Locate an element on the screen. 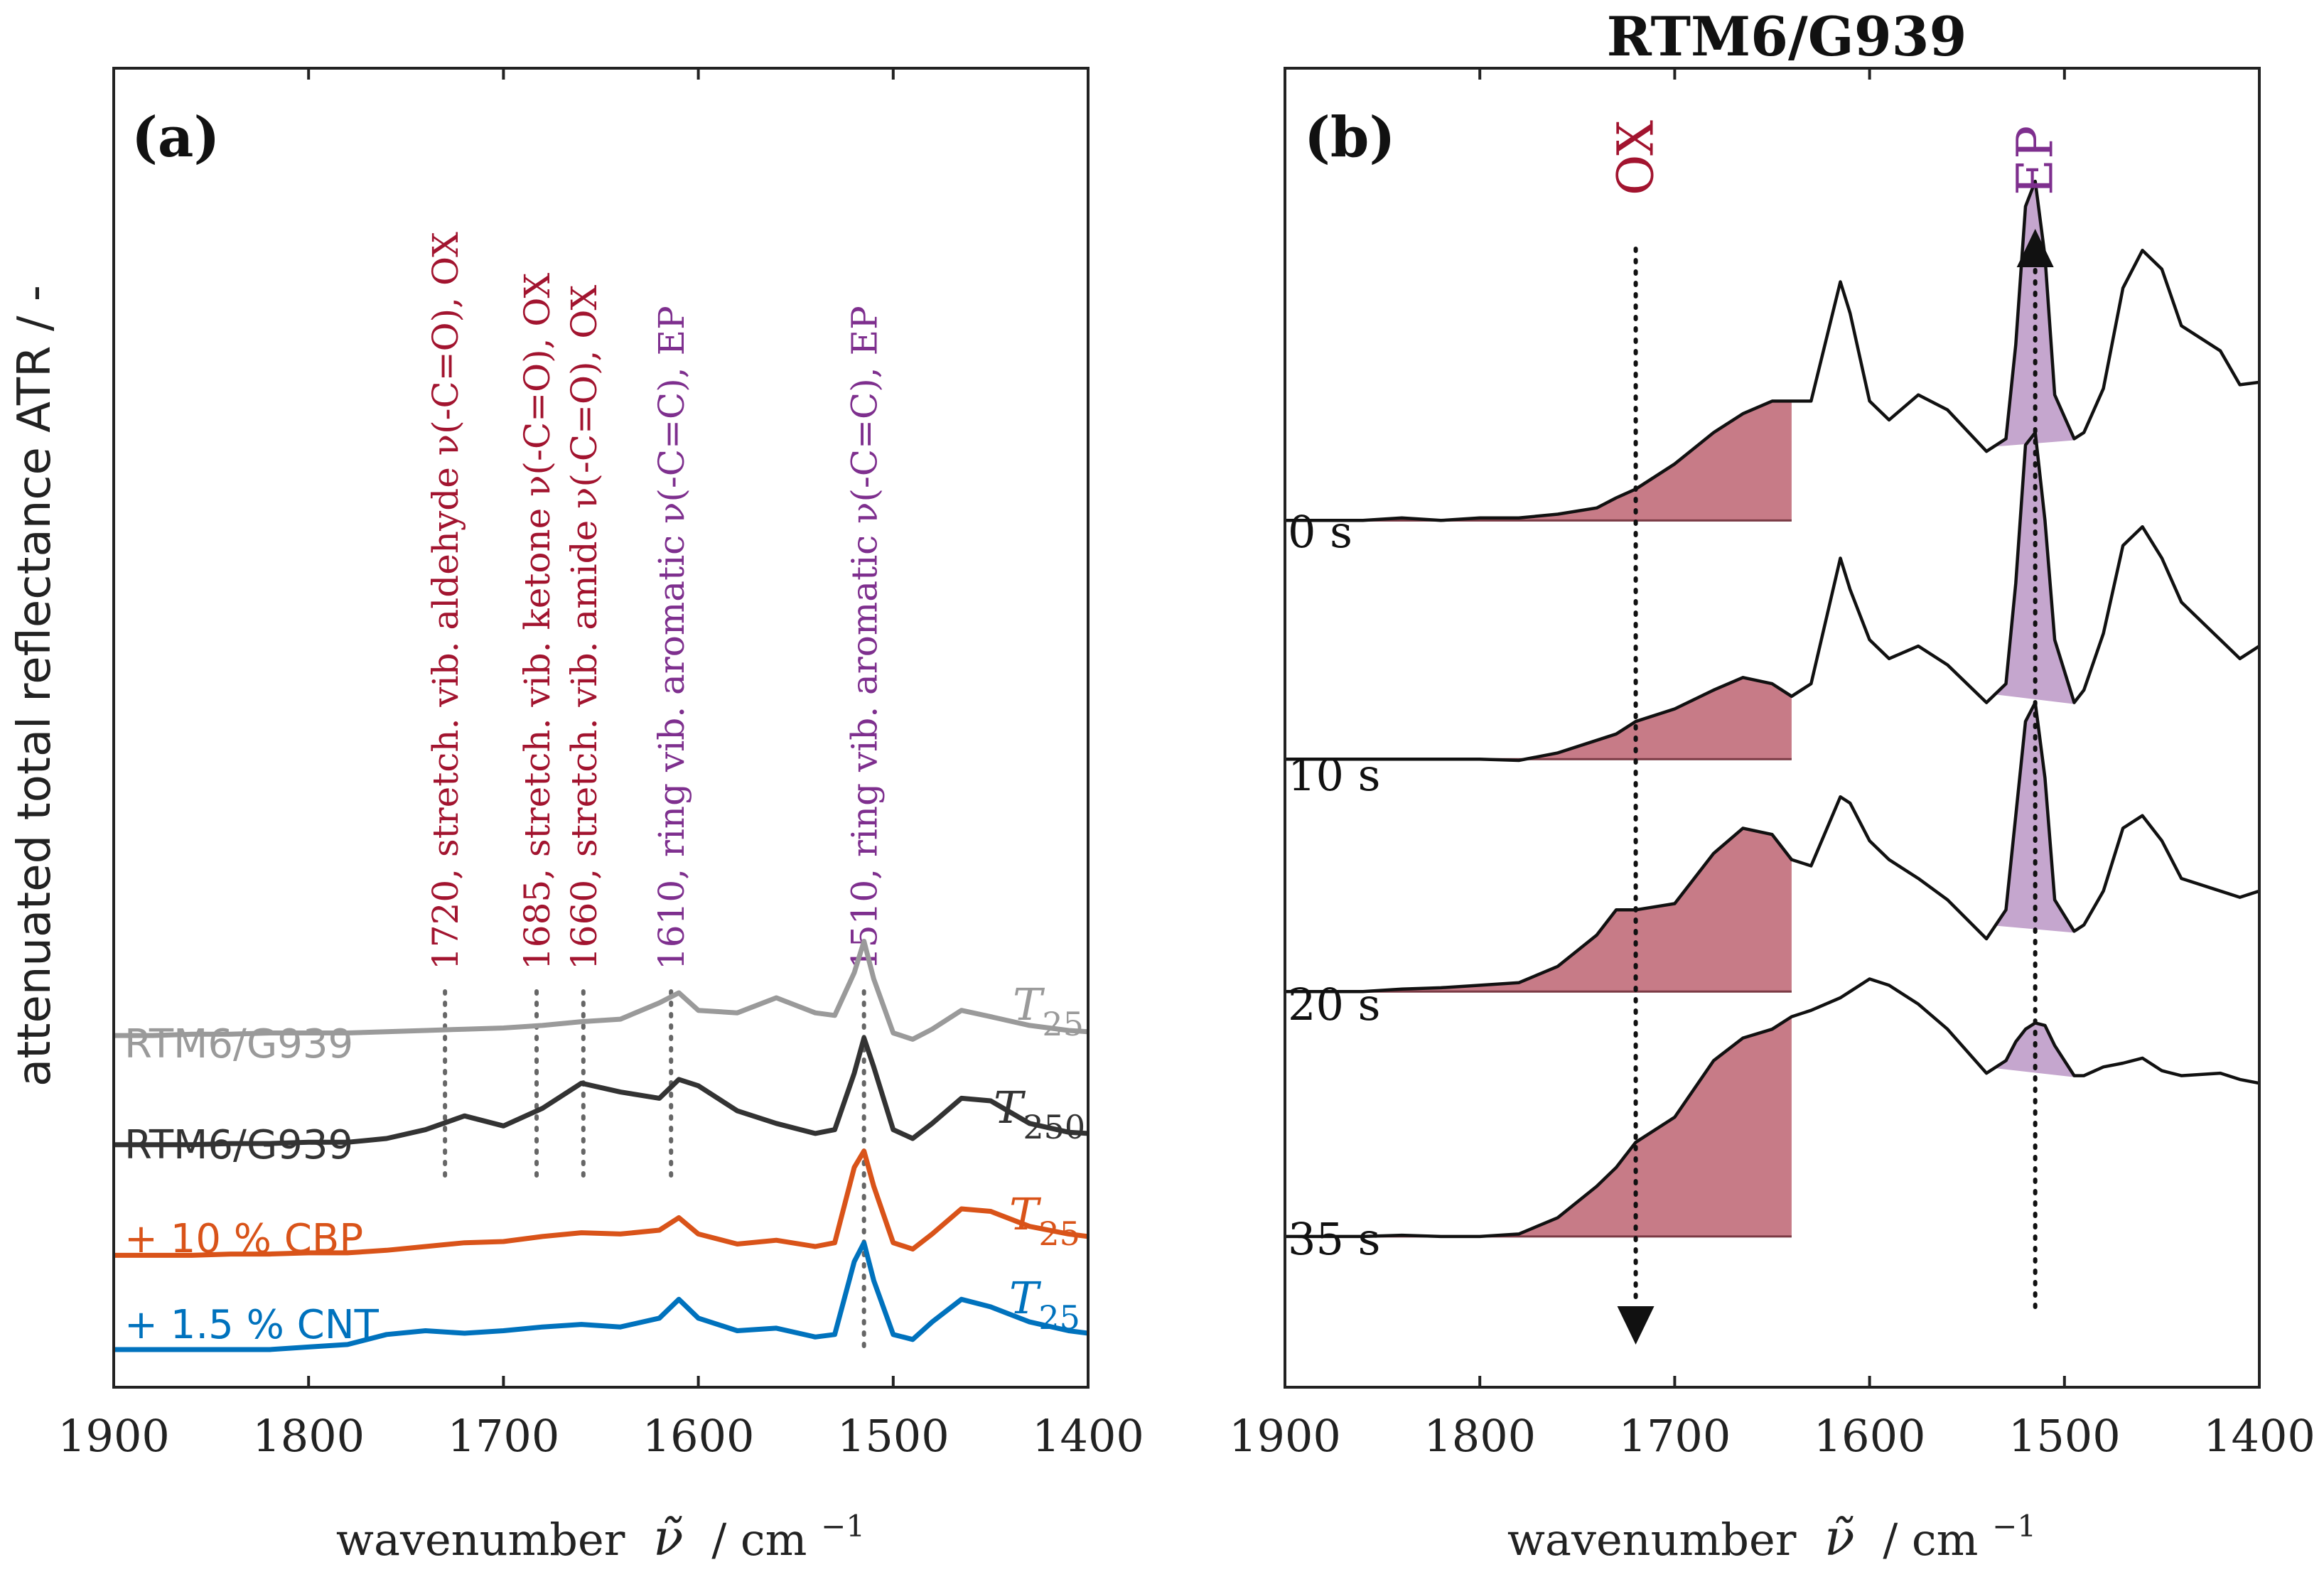 The width and height of the screenshot is (2324, 1572). y-axis-label: attenuated total reflectance ATR / - is located at coordinates (35, 686).